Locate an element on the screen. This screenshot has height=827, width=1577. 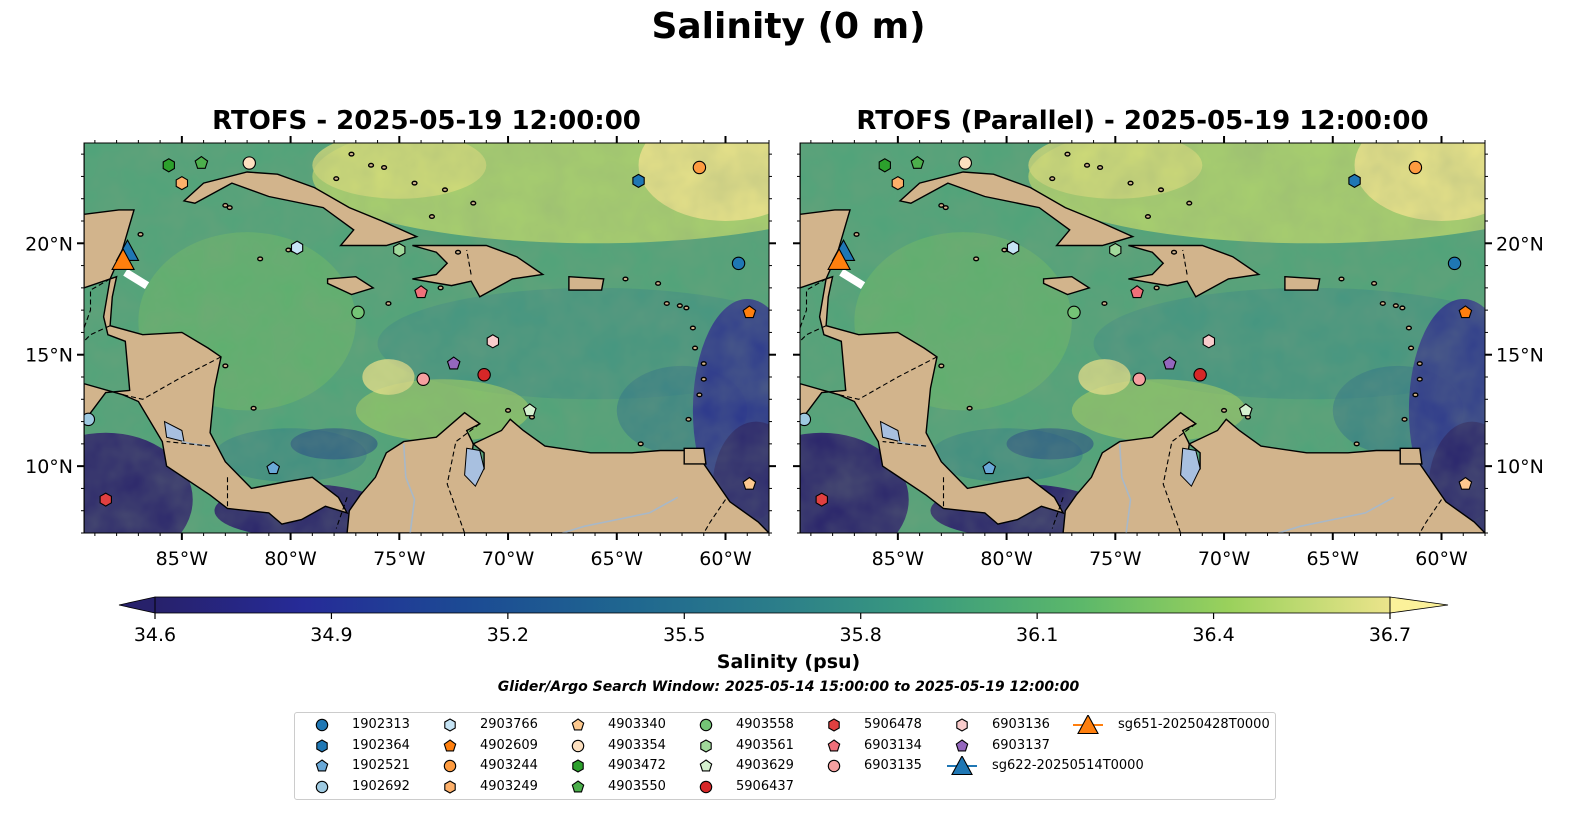
legend-label: 5906437 is located at coordinates (765, 786).